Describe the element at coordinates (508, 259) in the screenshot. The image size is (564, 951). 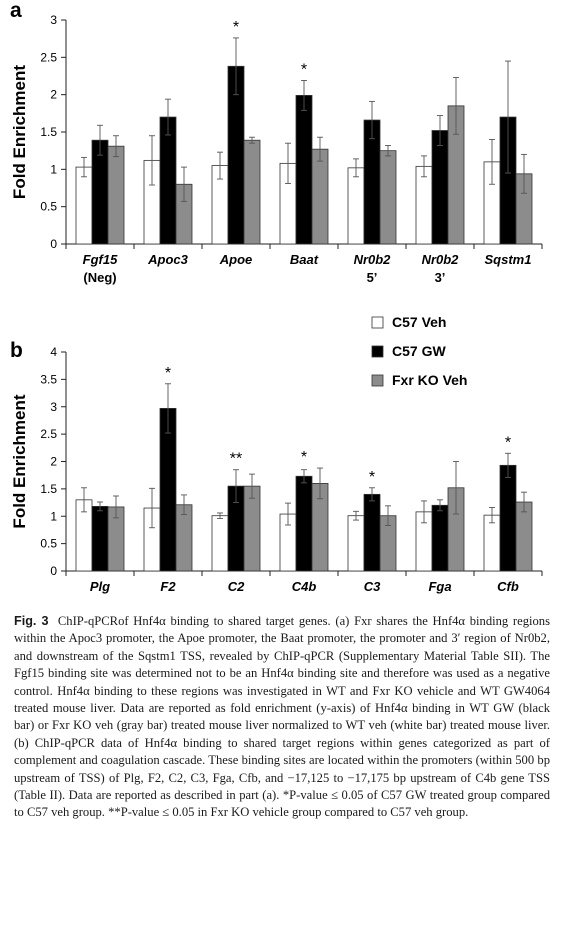
I see `category-label: Sqstm1` at that location.